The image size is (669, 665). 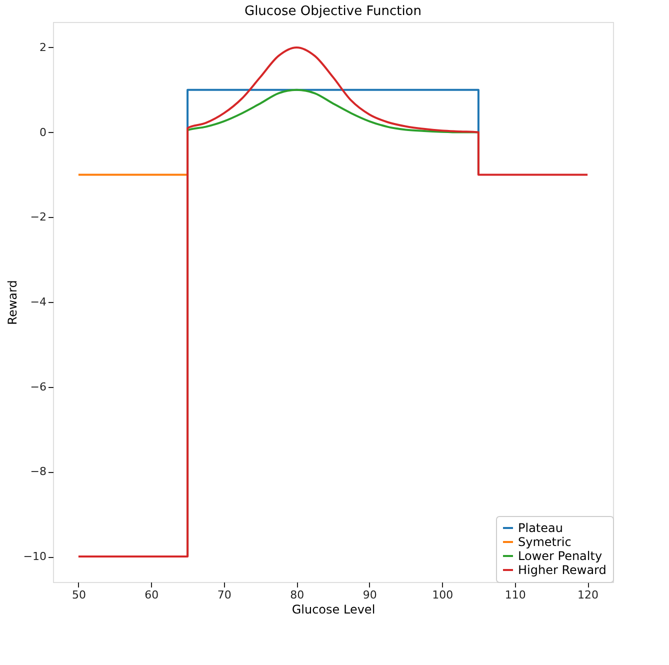 I want to click on x-tick-label: 70, so click(x=224, y=595).